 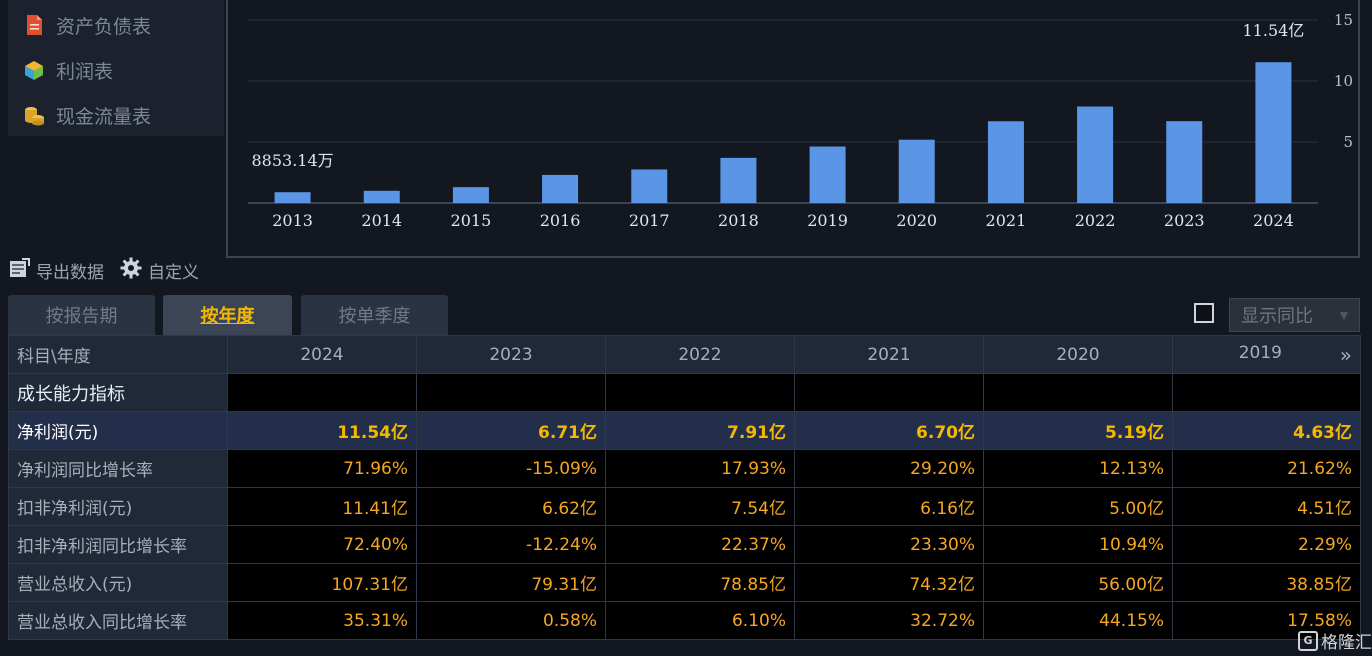 I want to click on cell-value: 2.29%, so click(x=1266, y=544).